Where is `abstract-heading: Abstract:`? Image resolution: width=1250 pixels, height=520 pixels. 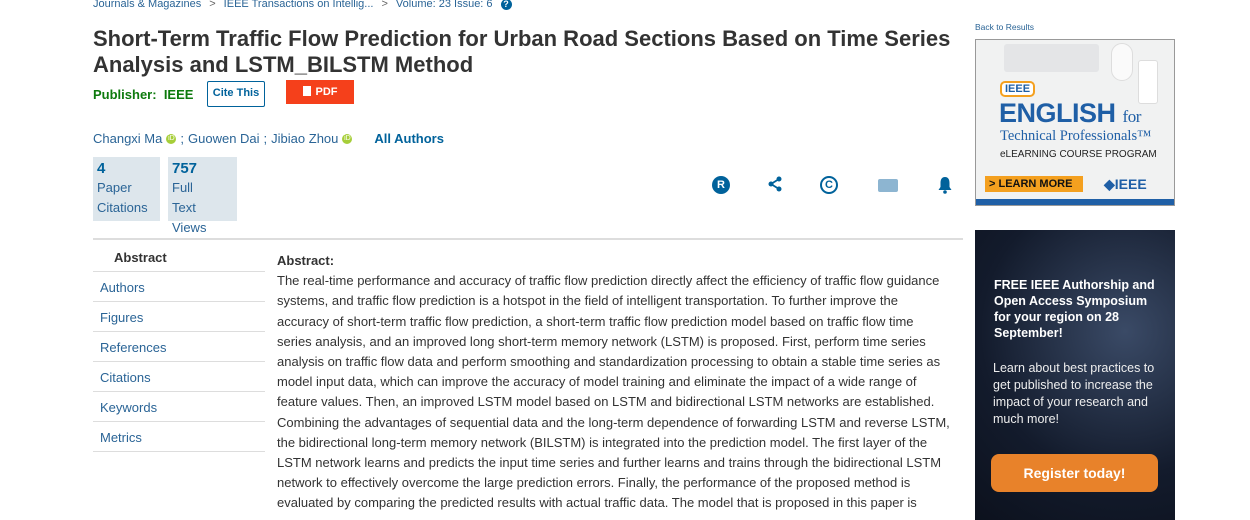 abstract-heading: Abstract: is located at coordinates (306, 260).